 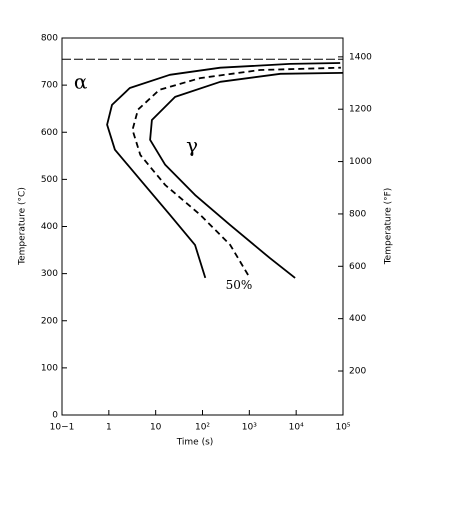 What do you see at coordinates (357, 214) in the screenshot?
I see `y2-tick-label: 800` at bounding box center [357, 214].